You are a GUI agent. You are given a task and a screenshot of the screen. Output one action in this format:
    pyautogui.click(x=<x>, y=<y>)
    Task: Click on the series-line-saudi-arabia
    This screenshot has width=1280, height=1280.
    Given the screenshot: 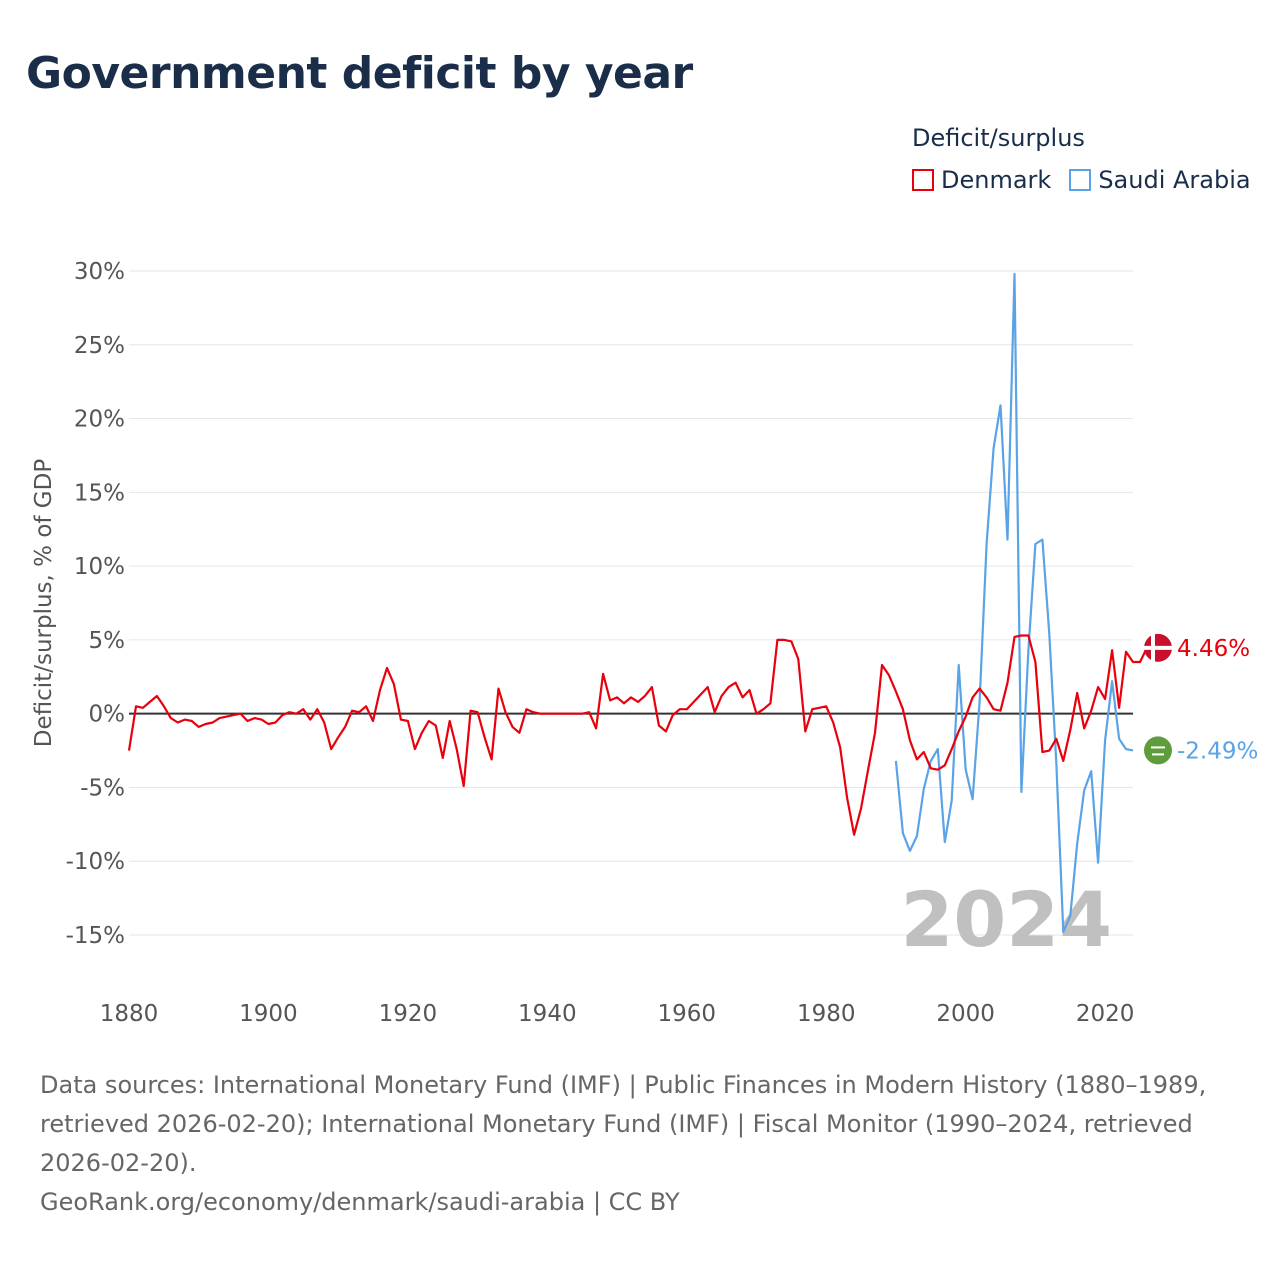 What is the action you would take?
    pyautogui.click(x=1014, y=603)
    